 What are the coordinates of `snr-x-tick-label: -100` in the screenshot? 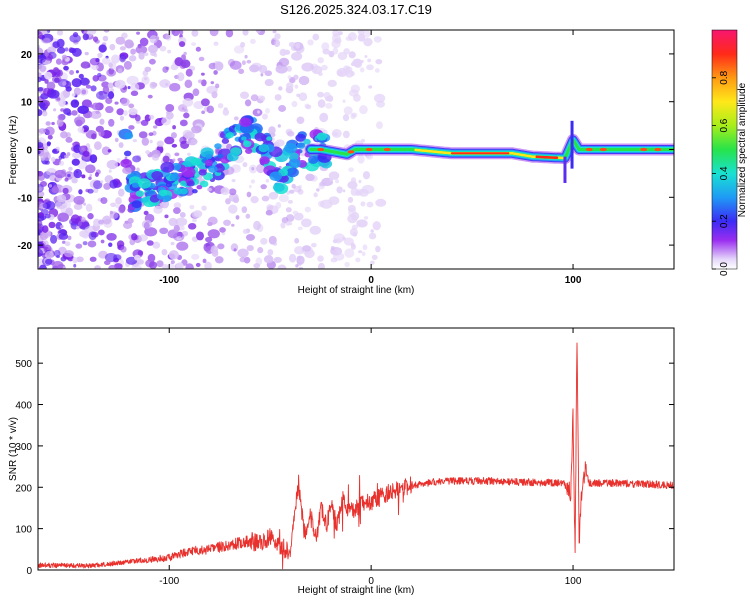 It's located at (169, 581).